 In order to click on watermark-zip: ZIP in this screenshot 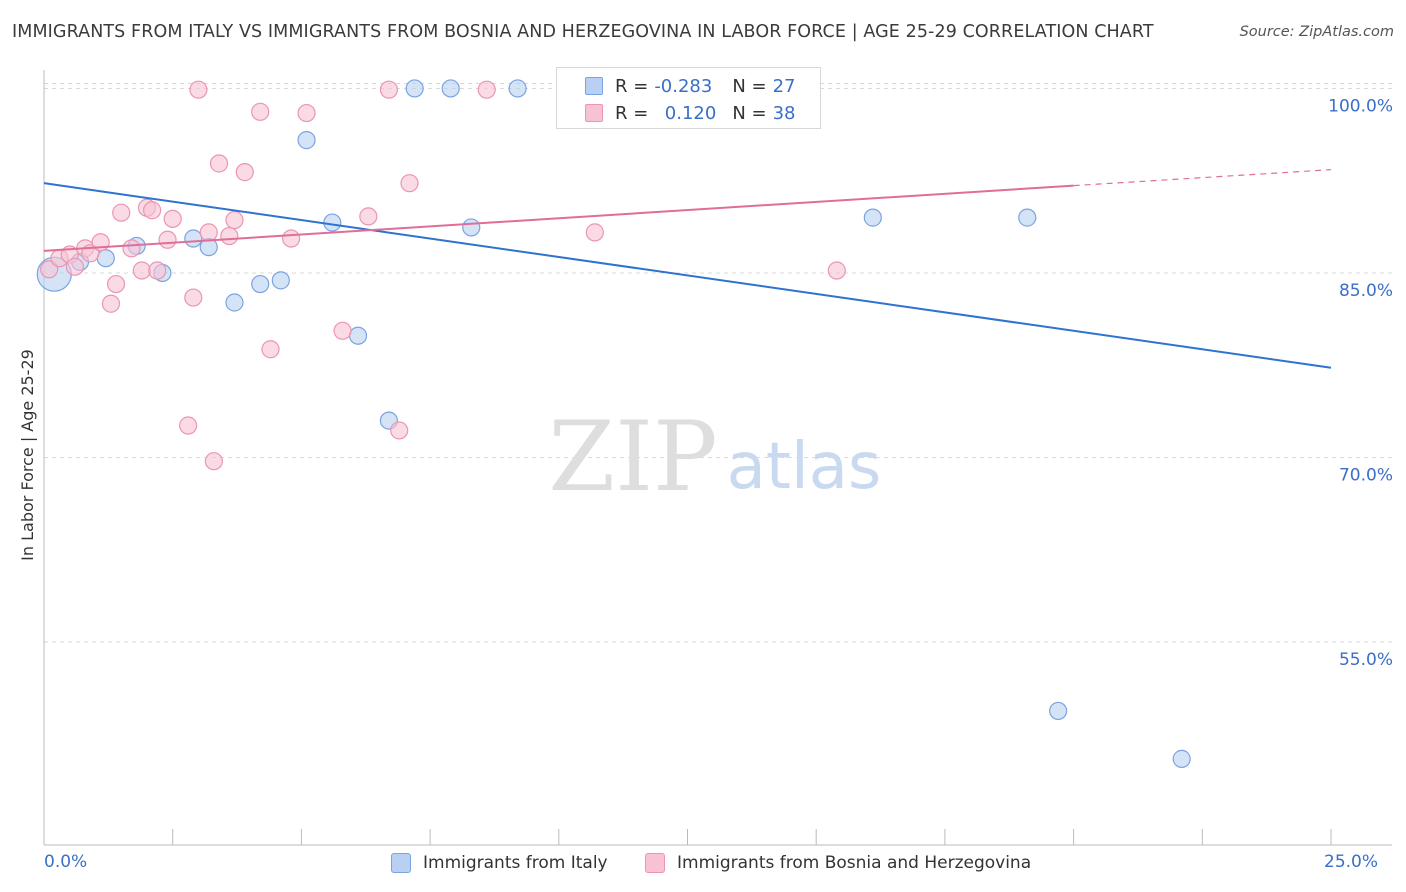, I will do `click(632, 457)`.